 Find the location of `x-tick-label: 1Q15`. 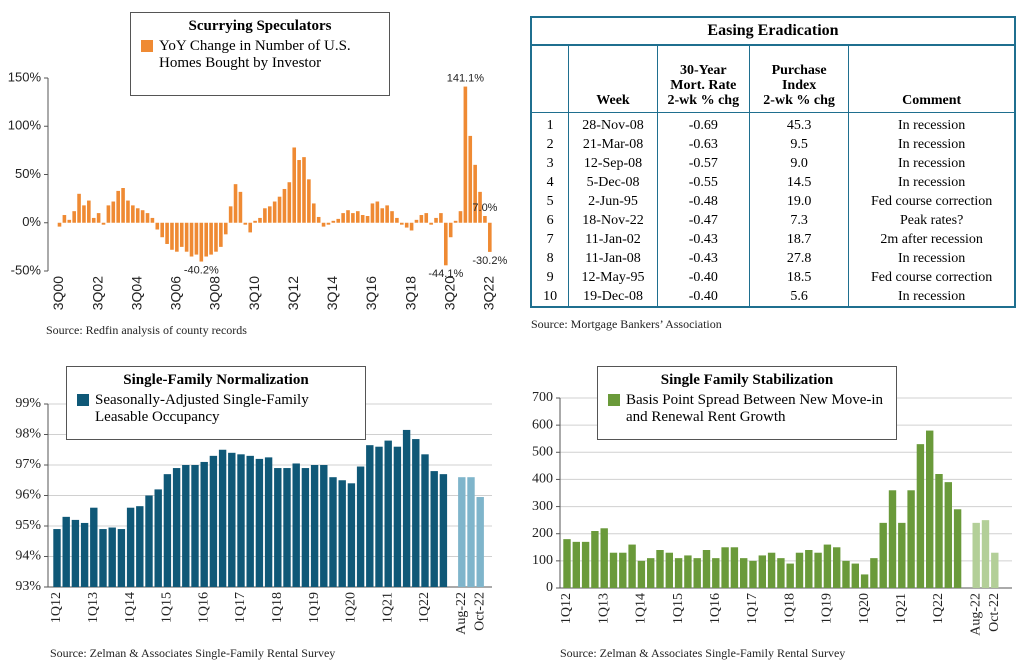

x-tick-label: 1Q15 is located at coordinates (167, 607).